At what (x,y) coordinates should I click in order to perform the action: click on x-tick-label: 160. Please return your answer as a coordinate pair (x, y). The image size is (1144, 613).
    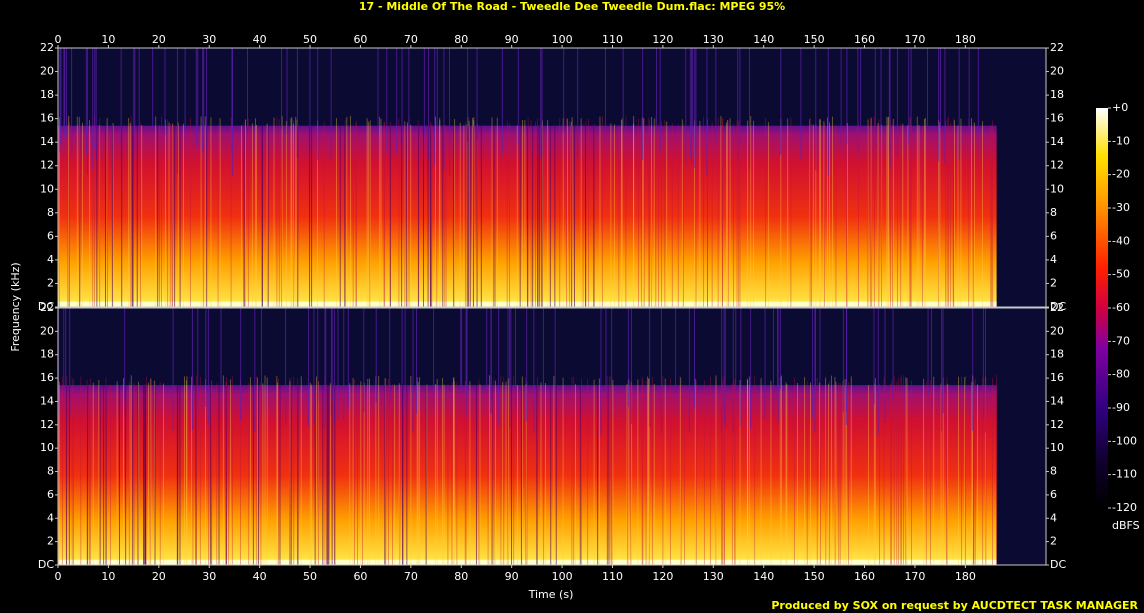
    Looking at the image, I should click on (864, 39).